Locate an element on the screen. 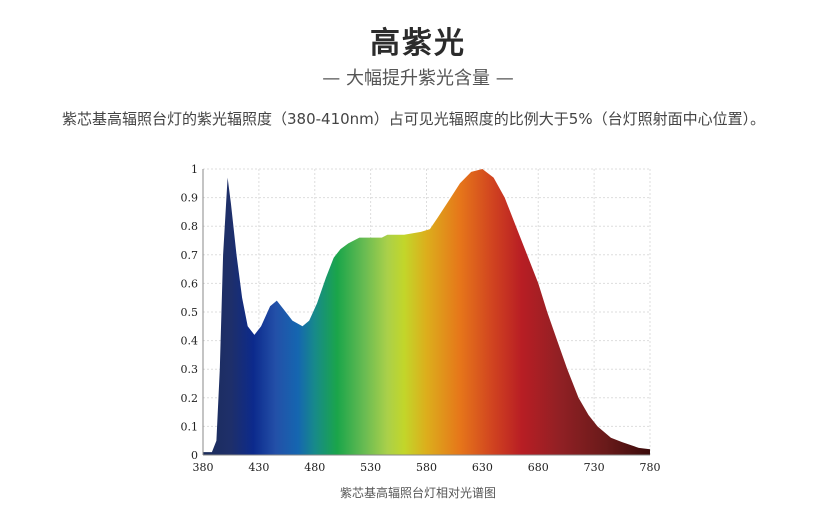 Image resolution: width=836 pixels, height=522 pixels. y-tick-label: 0.3 is located at coordinates (190, 369).